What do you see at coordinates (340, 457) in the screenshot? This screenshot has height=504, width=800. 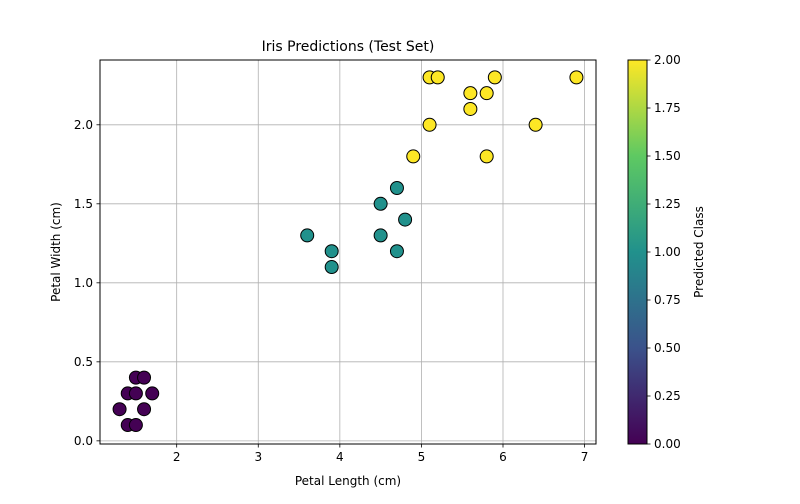 I see `x-tick-label: 4` at bounding box center [340, 457].